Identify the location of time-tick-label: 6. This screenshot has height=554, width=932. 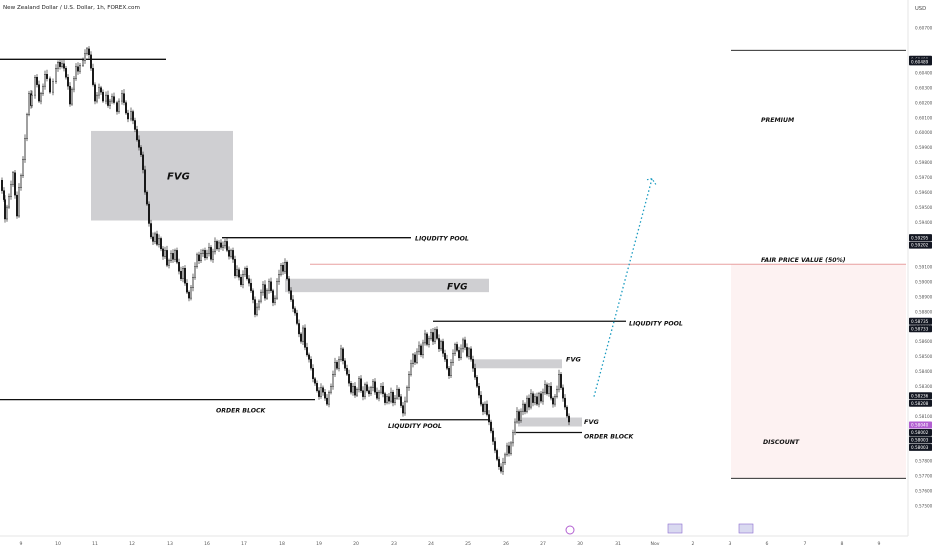
(767, 544).